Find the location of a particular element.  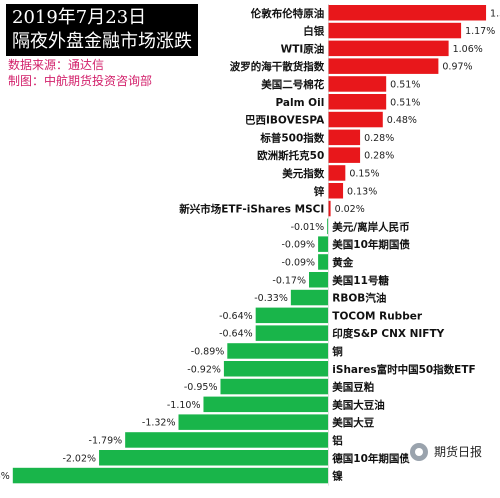

category-label-8: 欧洲斯托克50 is located at coordinates (290, 155).